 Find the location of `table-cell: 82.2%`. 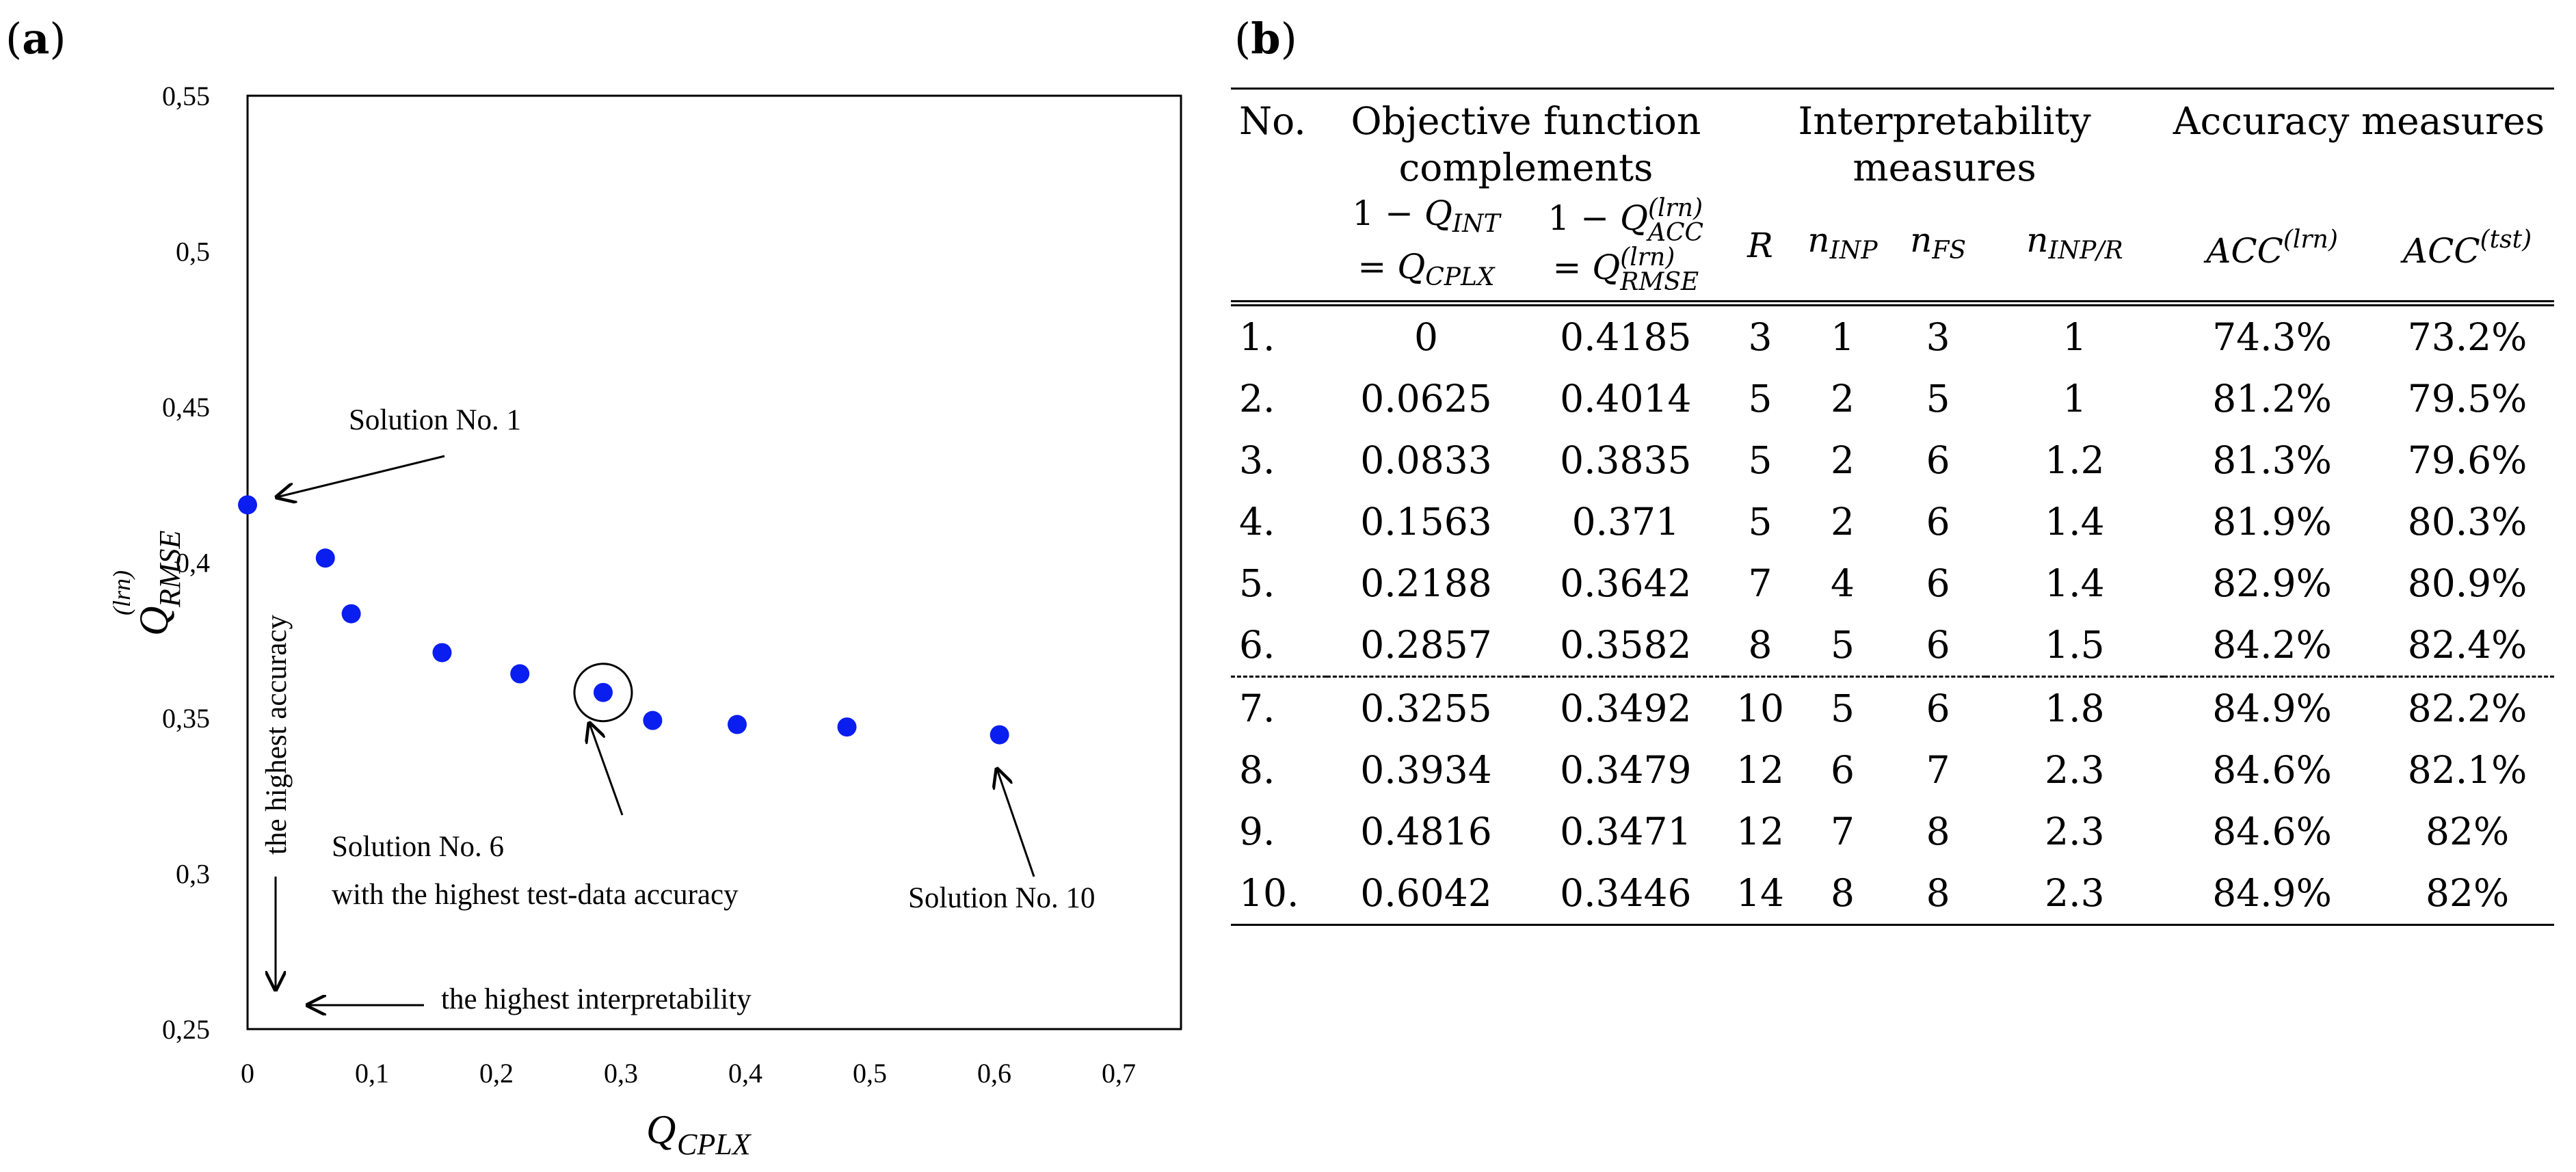

table-cell: 82.2% is located at coordinates (2467, 708).